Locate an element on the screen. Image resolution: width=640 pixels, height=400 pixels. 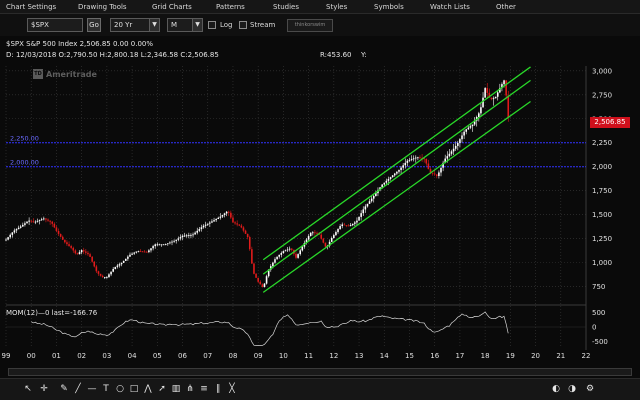
x-tick-label-18: 17 is located at coordinates (459, 356).